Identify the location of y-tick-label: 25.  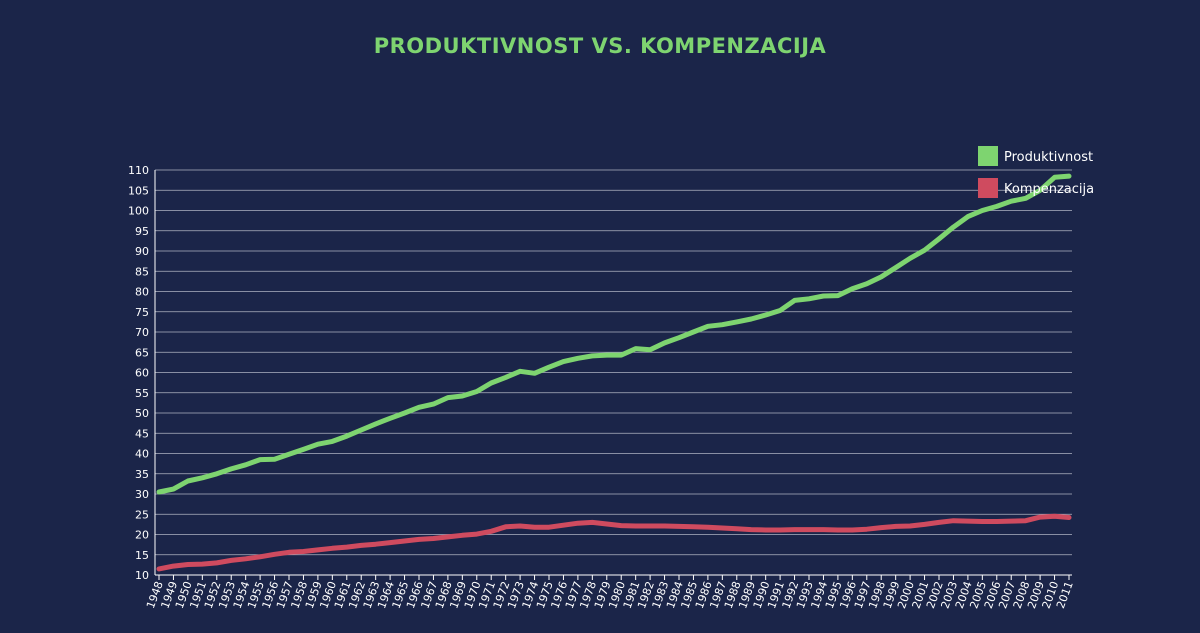
(142, 514).